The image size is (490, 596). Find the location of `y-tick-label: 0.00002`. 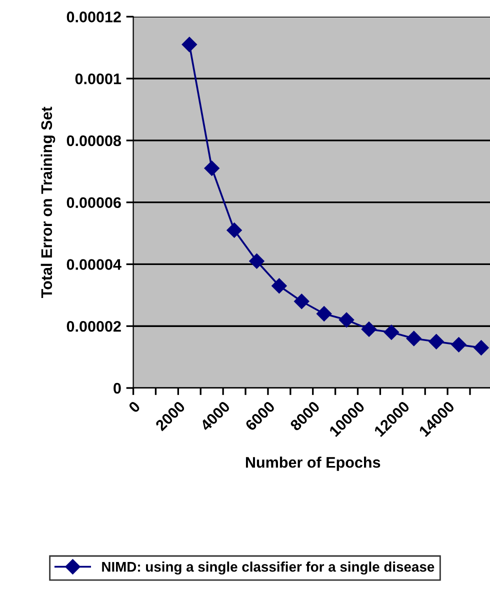

y-tick-label: 0.00002 is located at coordinates (93, 326).